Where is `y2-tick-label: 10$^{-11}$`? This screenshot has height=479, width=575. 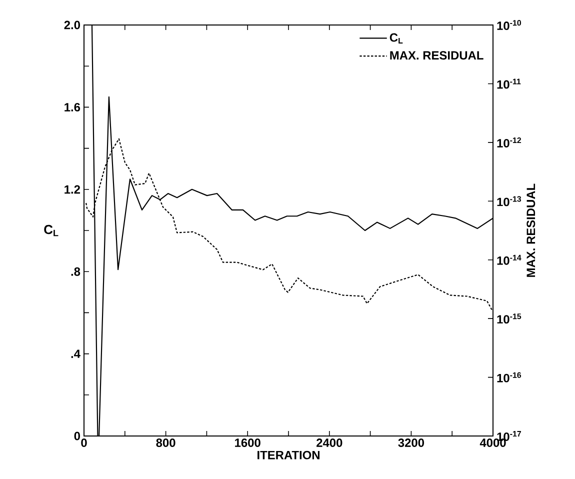
y2-tick-label: 10$^{-11}$ is located at coordinates (509, 83).